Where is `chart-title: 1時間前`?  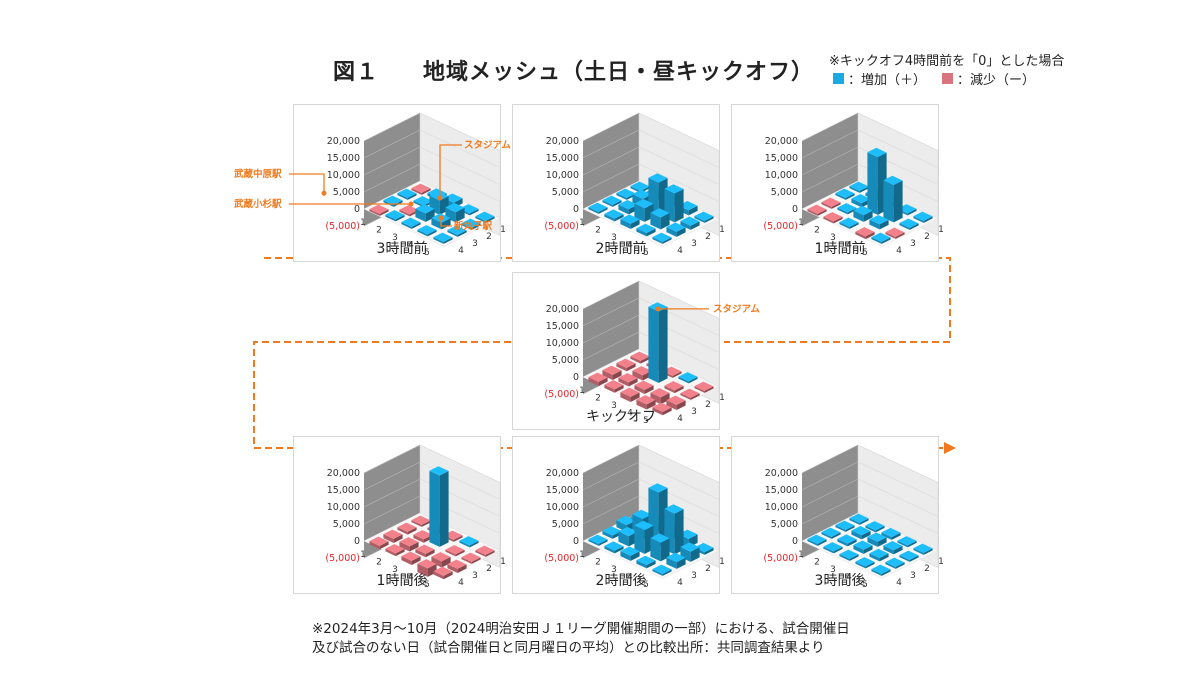
chart-title: 1時間前 is located at coordinates (840, 248).